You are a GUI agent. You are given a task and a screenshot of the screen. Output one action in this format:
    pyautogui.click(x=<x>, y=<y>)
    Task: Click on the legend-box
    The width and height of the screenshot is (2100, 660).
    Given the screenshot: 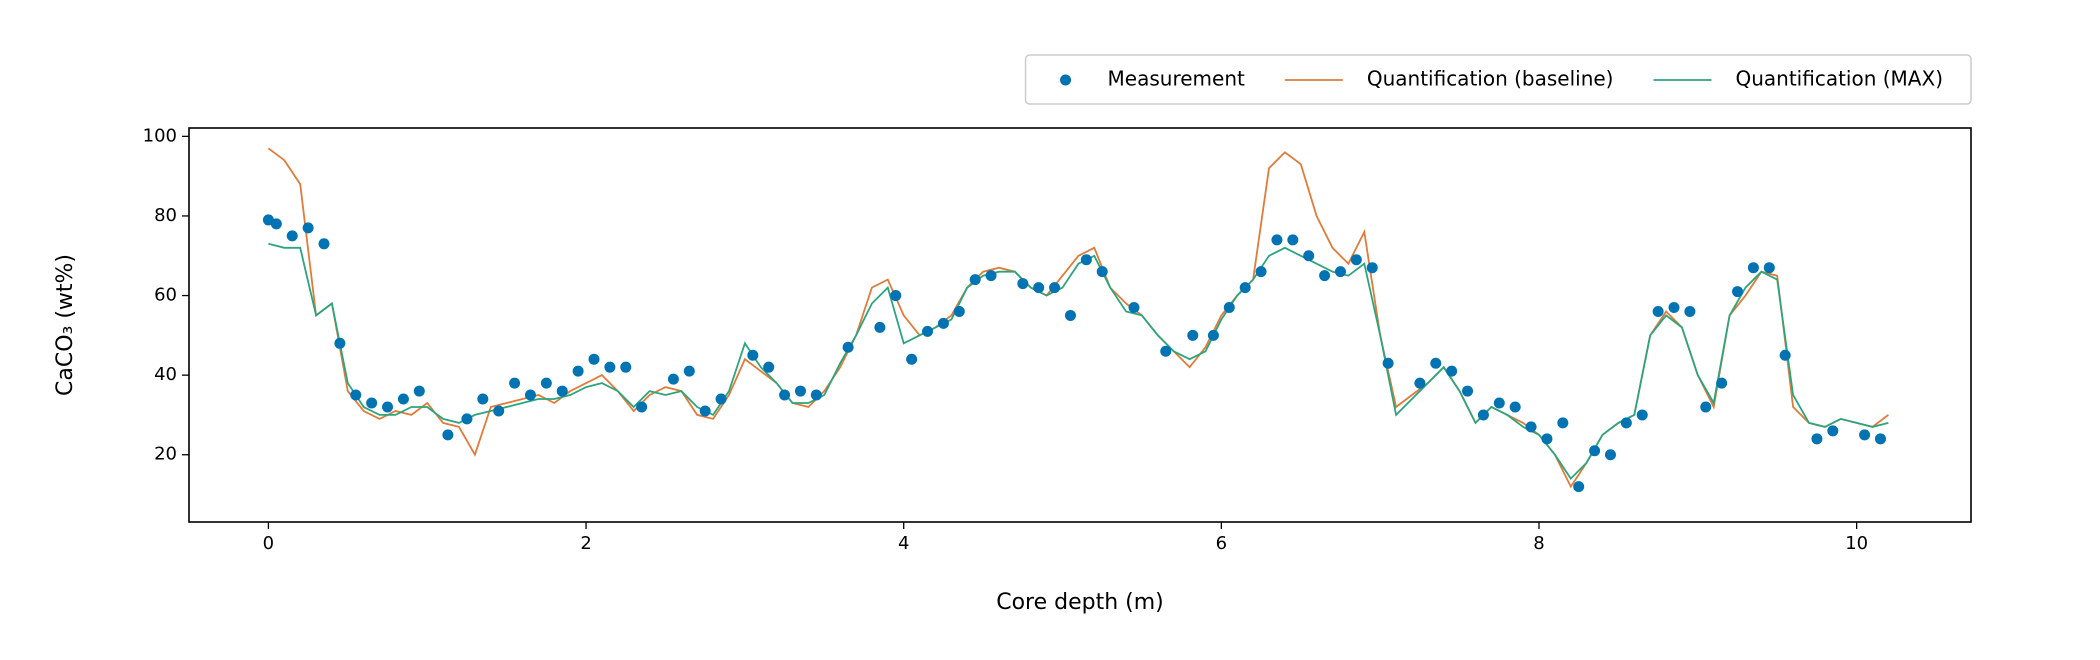 What is the action you would take?
    pyautogui.click(x=1498, y=79)
    